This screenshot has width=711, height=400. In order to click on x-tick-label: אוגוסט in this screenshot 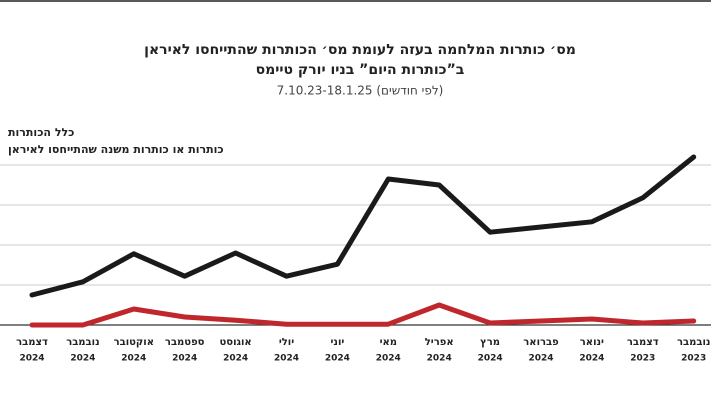, I will do `click(235, 342)`.